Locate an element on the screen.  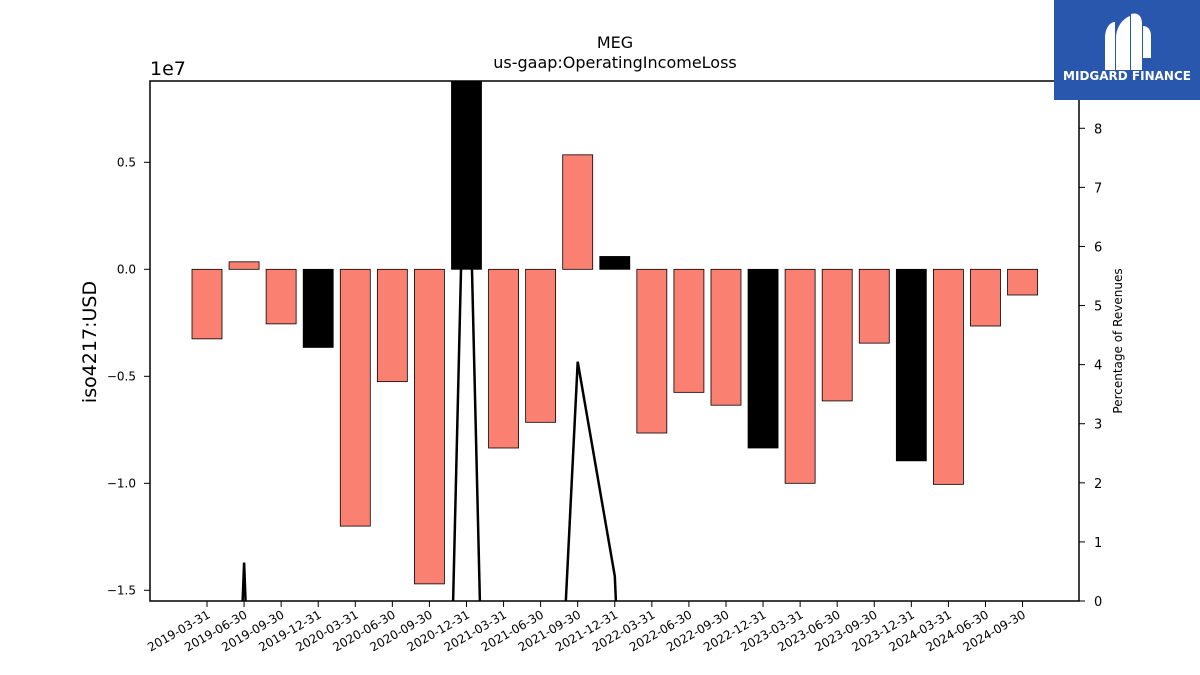
y2-tick-label: 5 is located at coordinates (1098, 307).